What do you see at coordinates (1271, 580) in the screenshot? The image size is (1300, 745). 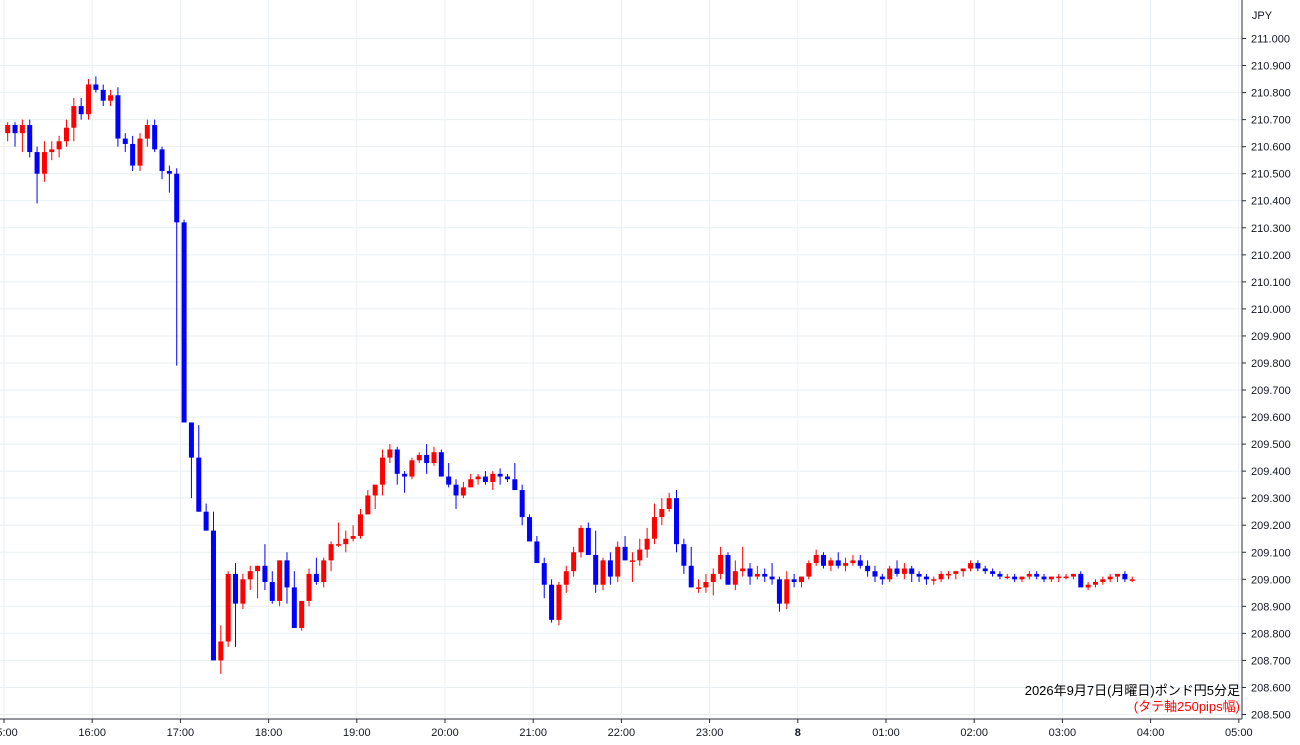 I see `y-tick-label: 209.000` at bounding box center [1271, 580].